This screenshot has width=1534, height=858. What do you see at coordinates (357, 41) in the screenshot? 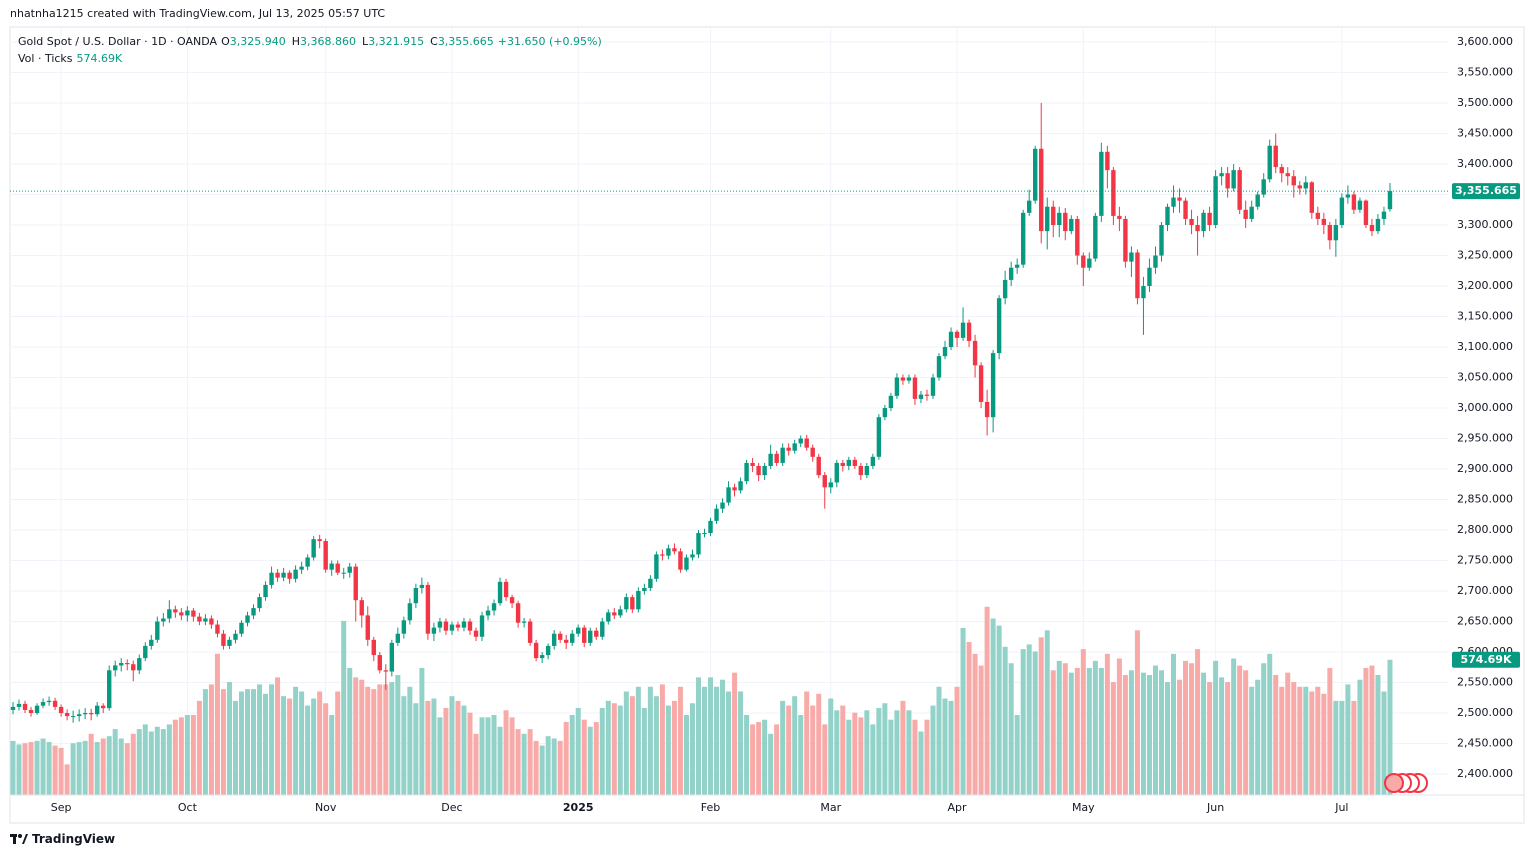
I see `ohlc-fields: O3,325.940 H3,368.860 L3,321.915 C3,355.665` at bounding box center [357, 41].